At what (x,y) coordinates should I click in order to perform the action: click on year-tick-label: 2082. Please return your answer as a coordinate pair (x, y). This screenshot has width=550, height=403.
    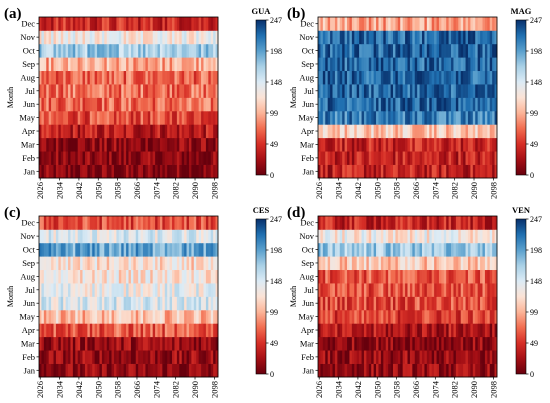
    Looking at the image, I should click on (176, 389).